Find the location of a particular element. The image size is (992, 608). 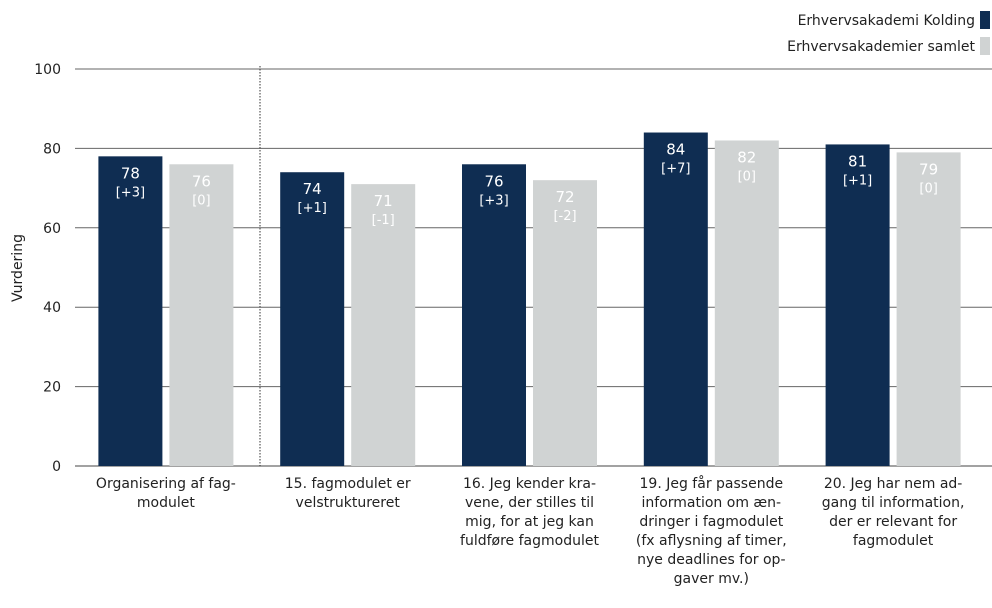

bar-value-label: 82 is located at coordinates (746, 157).